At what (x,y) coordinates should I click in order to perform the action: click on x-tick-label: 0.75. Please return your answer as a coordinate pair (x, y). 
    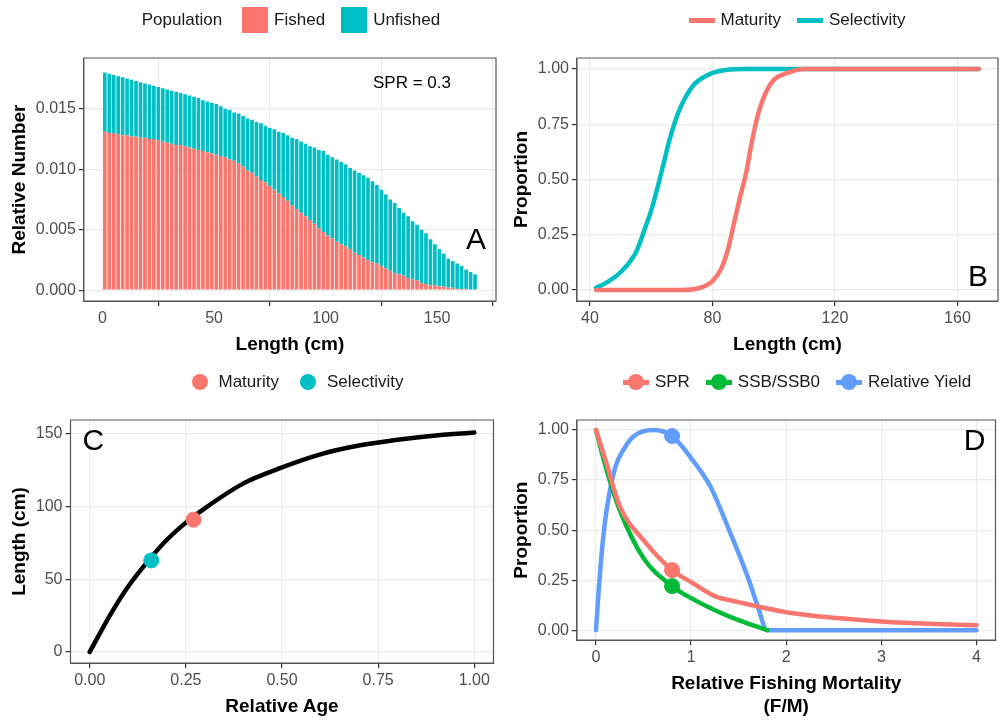
    Looking at the image, I should click on (378, 680).